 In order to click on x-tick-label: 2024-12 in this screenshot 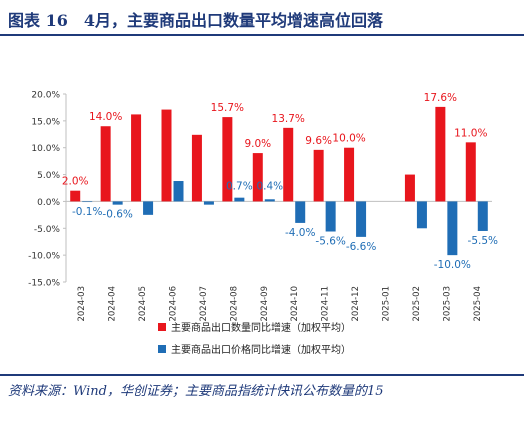, I will do `click(356, 304)`.